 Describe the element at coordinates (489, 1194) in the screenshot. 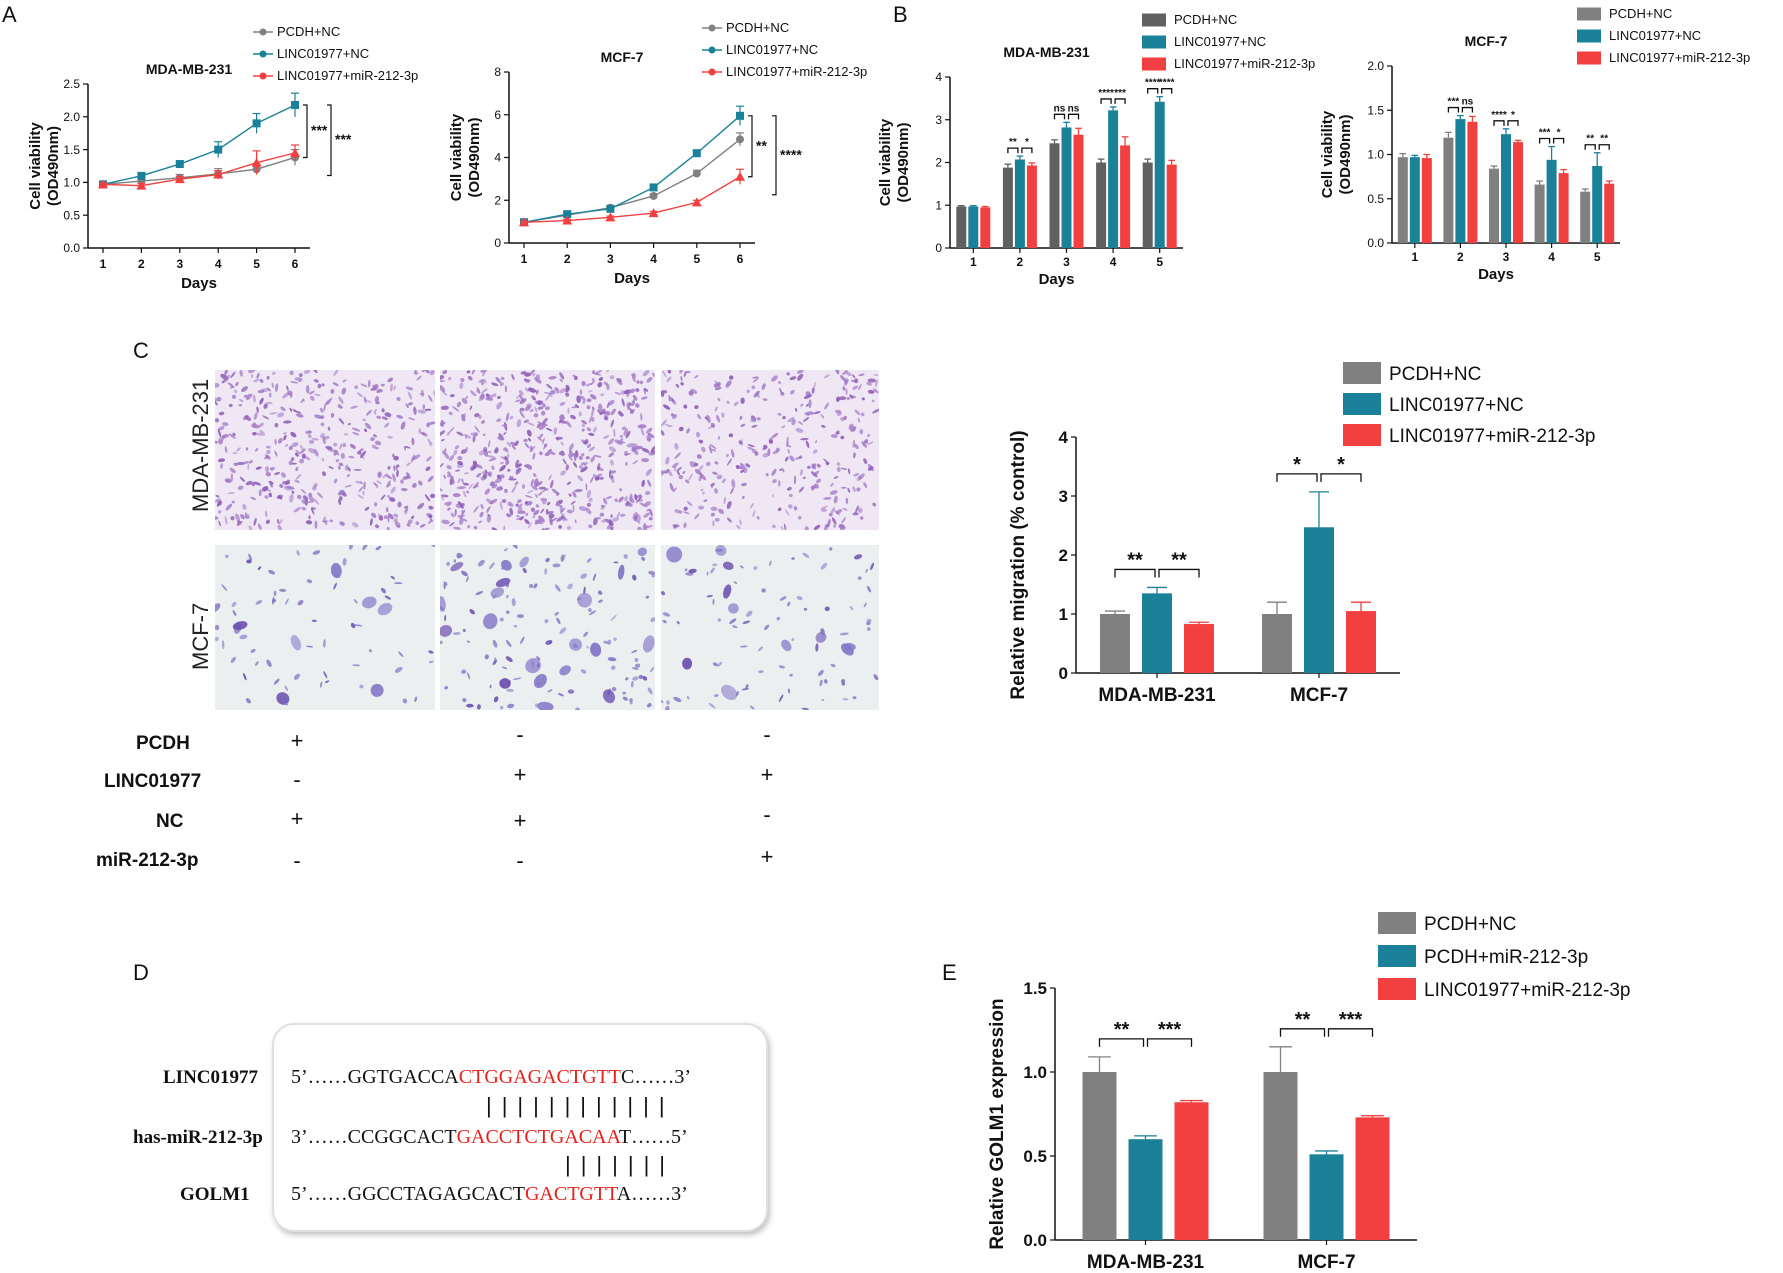

I see `seq-golm: 5’……GGCCTAGAGCACTGACTGTTA……3’` at that location.